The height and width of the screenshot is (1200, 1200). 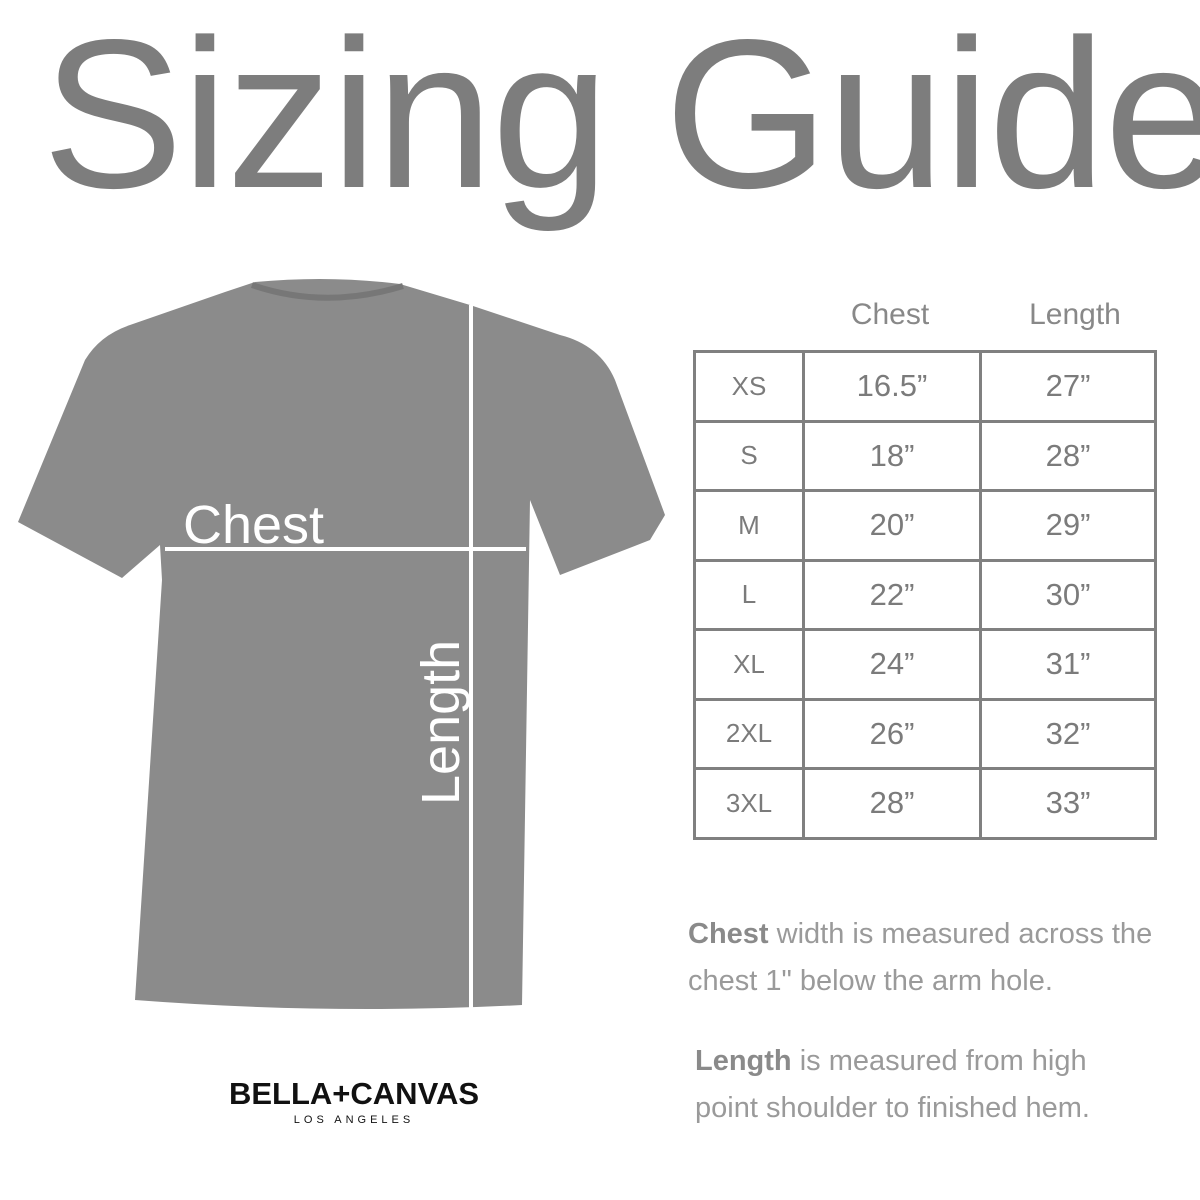 What do you see at coordinates (1068, 525) in the screenshot?
I see `cell-length: 29”` at bounding box center [1068, 525].